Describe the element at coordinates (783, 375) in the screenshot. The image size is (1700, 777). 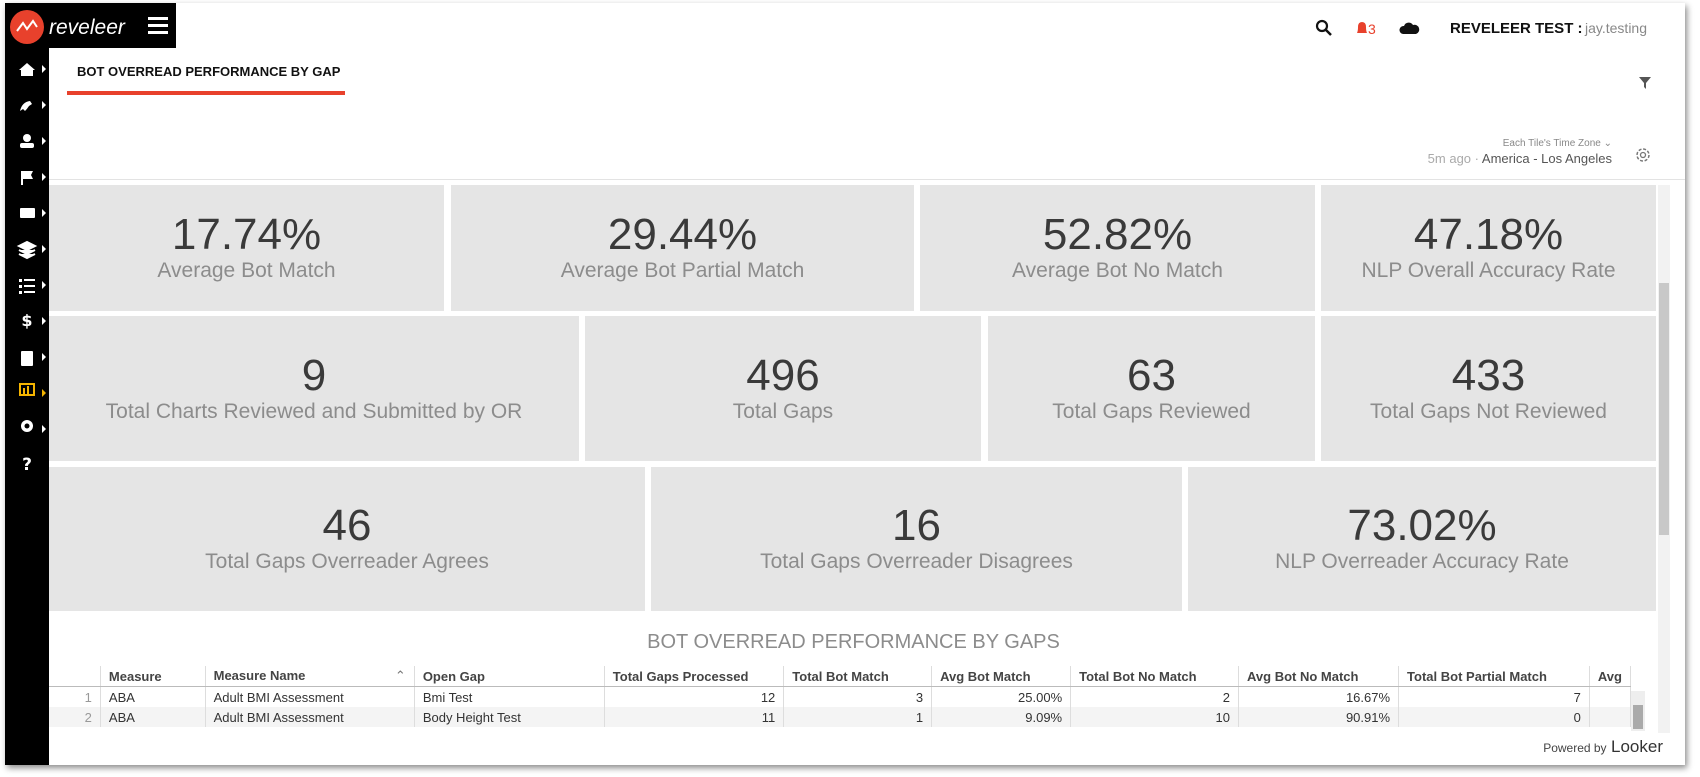
I see `tile-value: 496` at that location.